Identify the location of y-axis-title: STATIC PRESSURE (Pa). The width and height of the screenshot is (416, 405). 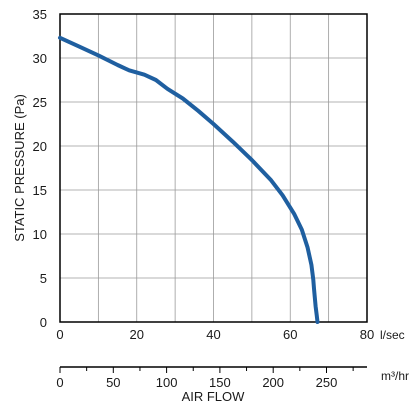
(19, 168).